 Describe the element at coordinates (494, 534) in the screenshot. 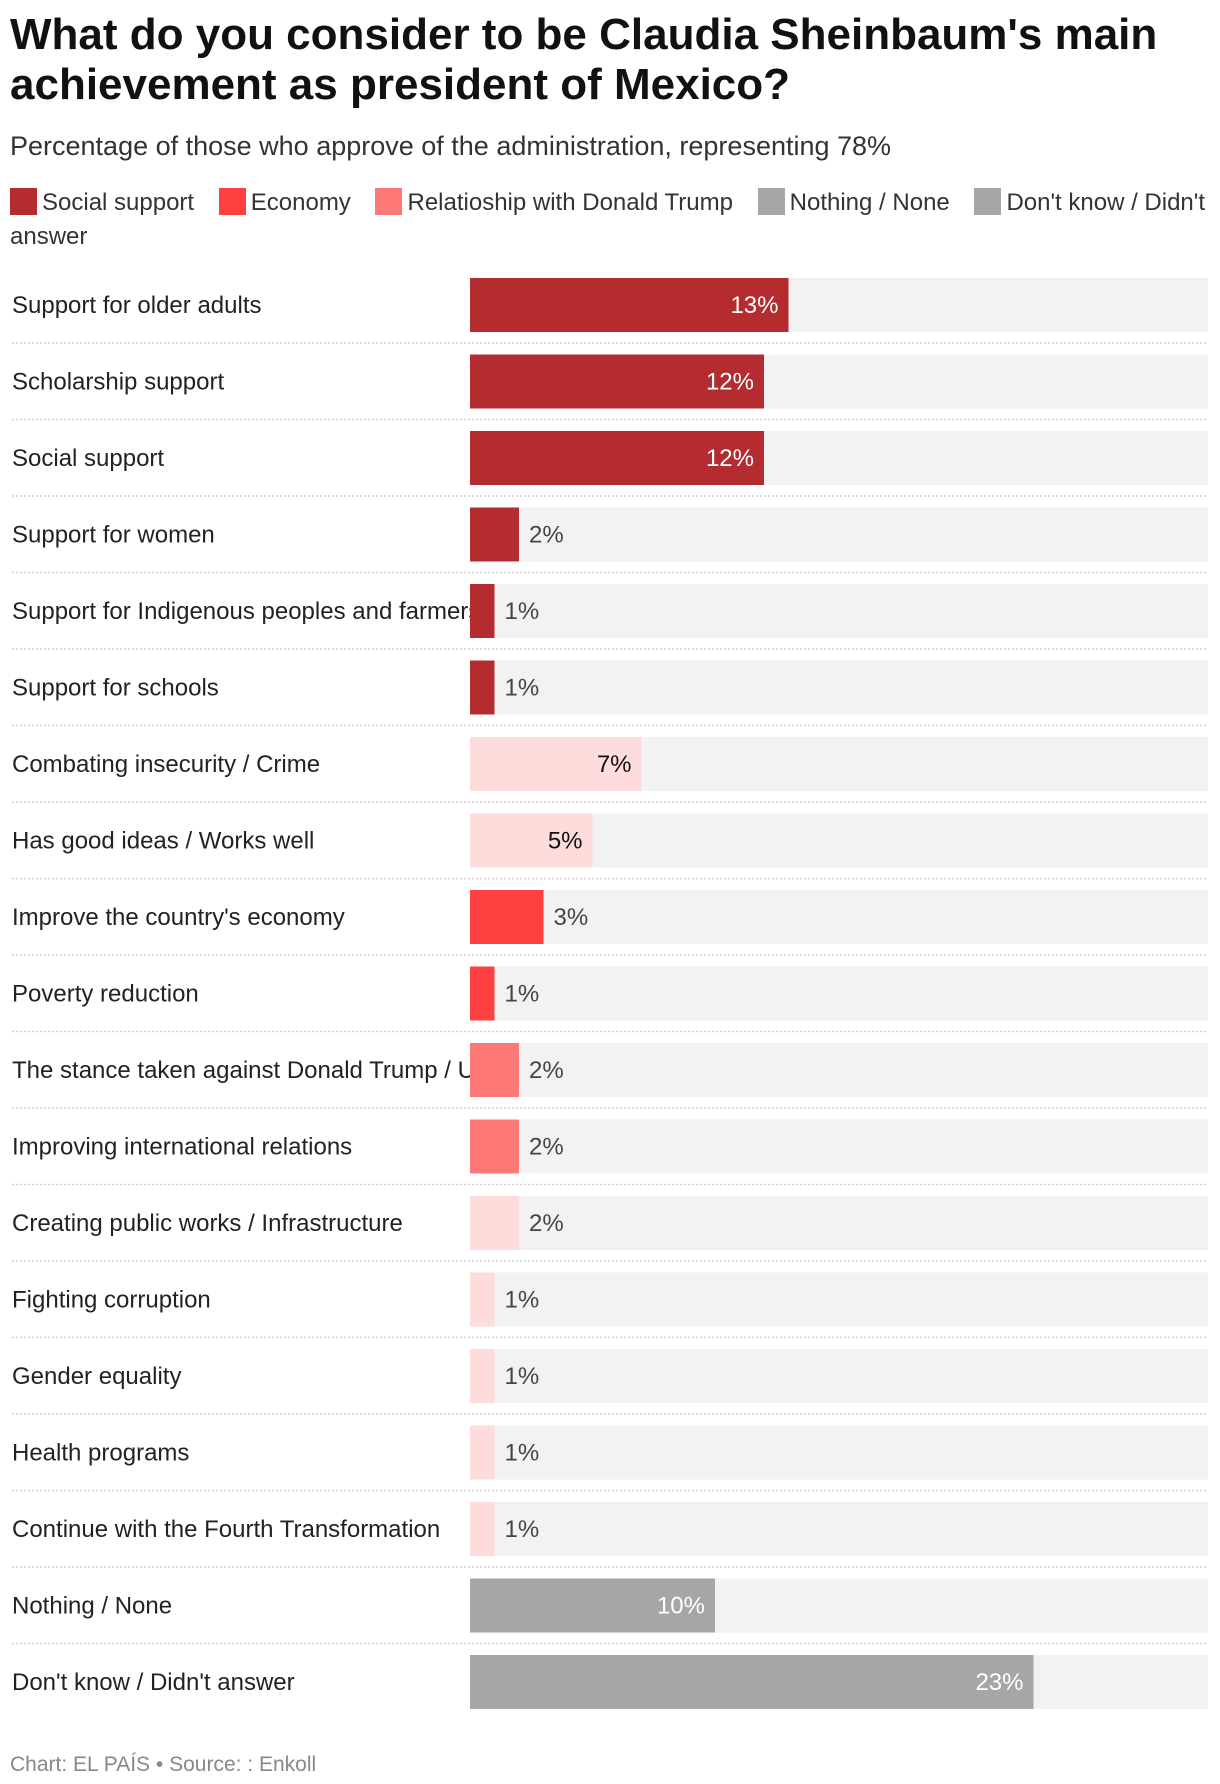

I see `bar-support-for-women` at that location.